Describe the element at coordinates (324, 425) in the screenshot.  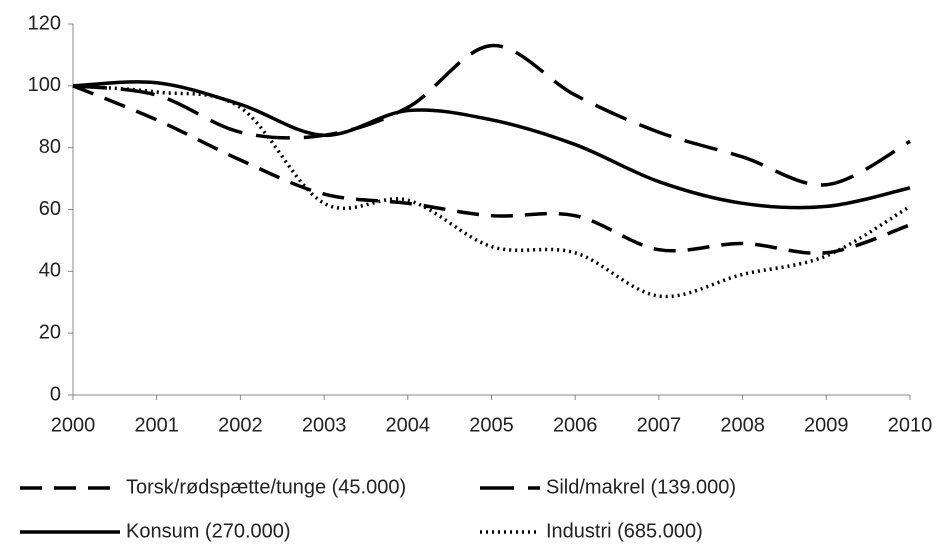
I see `x-tick-label: 2003` at that location.